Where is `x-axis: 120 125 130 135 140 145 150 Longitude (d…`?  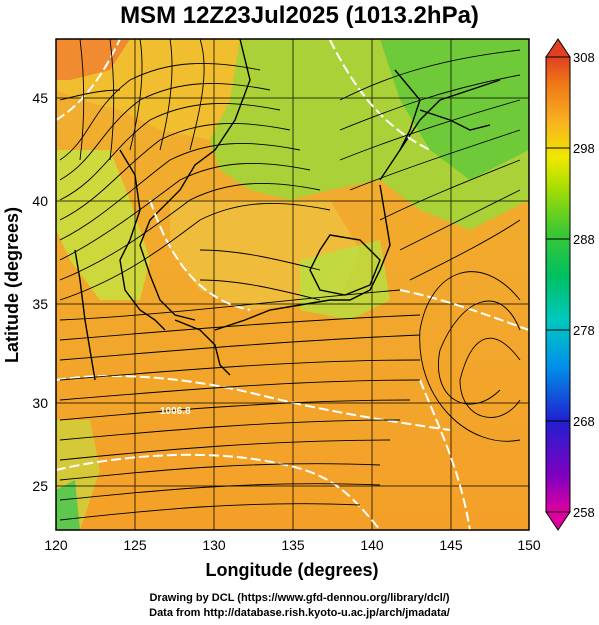
x-axis: 120 125 130 135 140 145 150 Longitude (d… is located at coordinates (292, 558).